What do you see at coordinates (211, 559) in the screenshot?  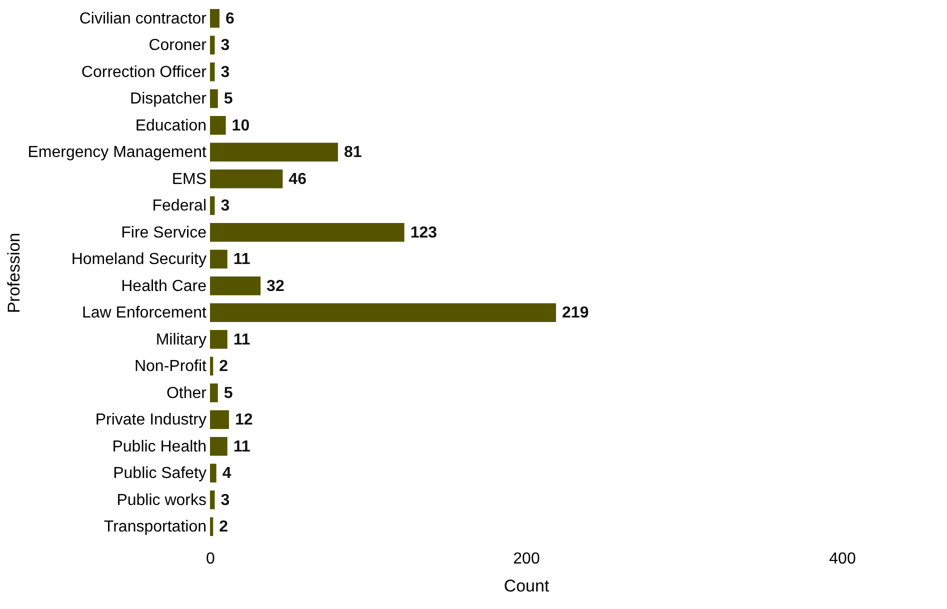 I see `x-tick-label: 0` at bounding box center [211, 559].